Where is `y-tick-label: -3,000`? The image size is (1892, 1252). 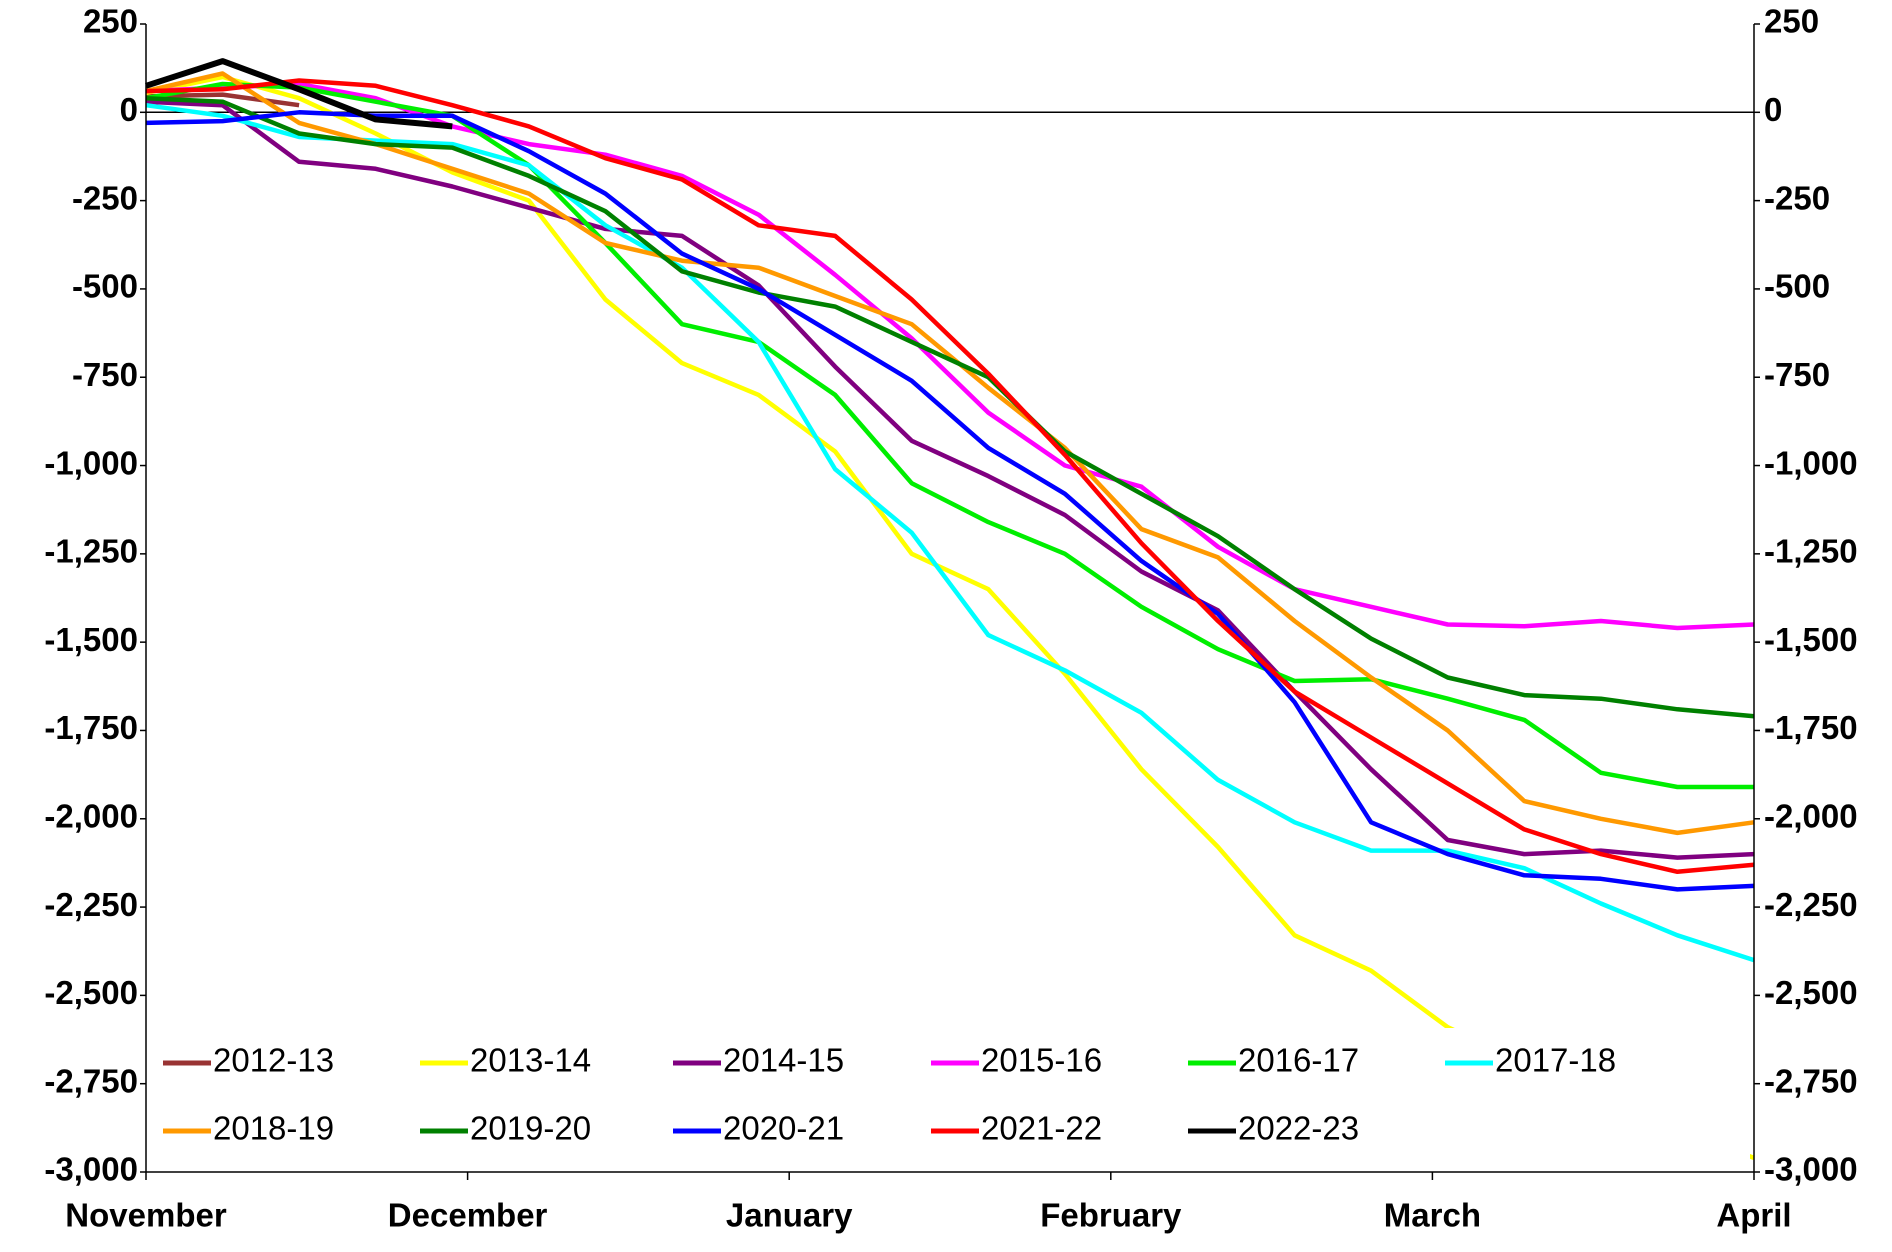
y-tick-label: -3,000 is located at coordinates (91, 1169).